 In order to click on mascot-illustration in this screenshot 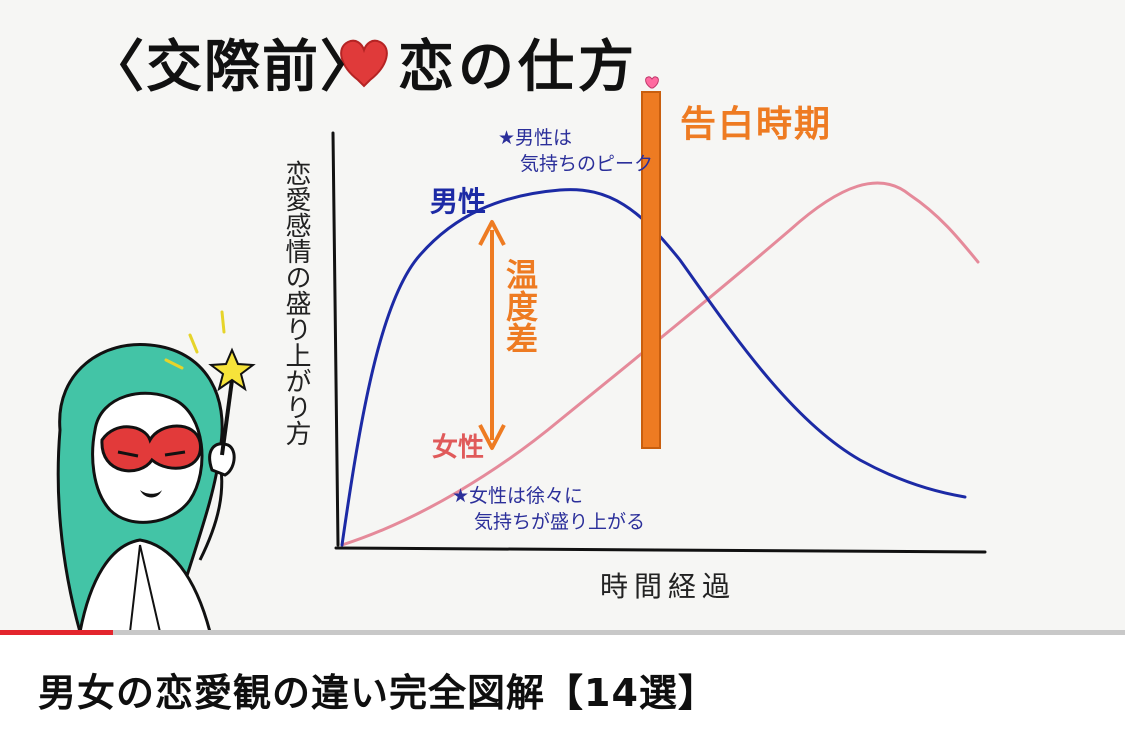, I will do `click(156, 471)`.